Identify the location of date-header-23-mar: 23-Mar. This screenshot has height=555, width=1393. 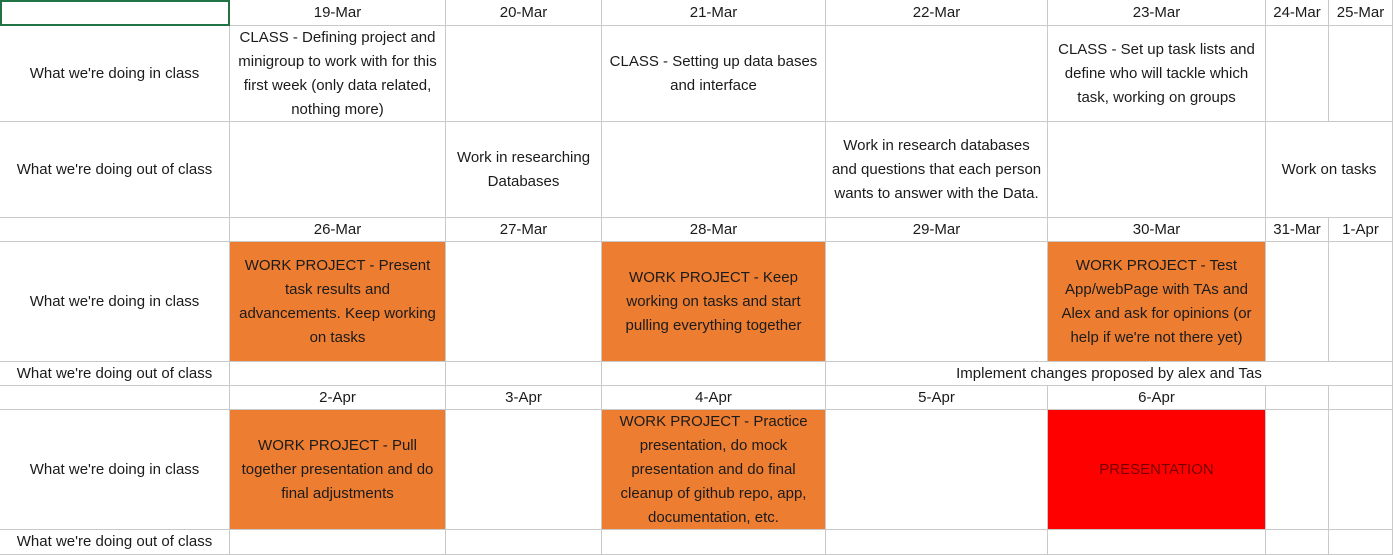
(1157, 13).